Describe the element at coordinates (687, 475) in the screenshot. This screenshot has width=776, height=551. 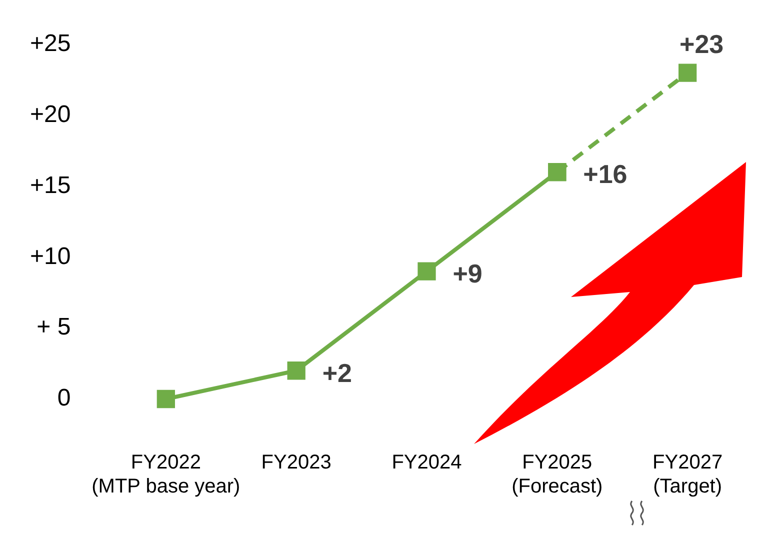
I see `x-tick-label: FY2027 (Target)` at that location.